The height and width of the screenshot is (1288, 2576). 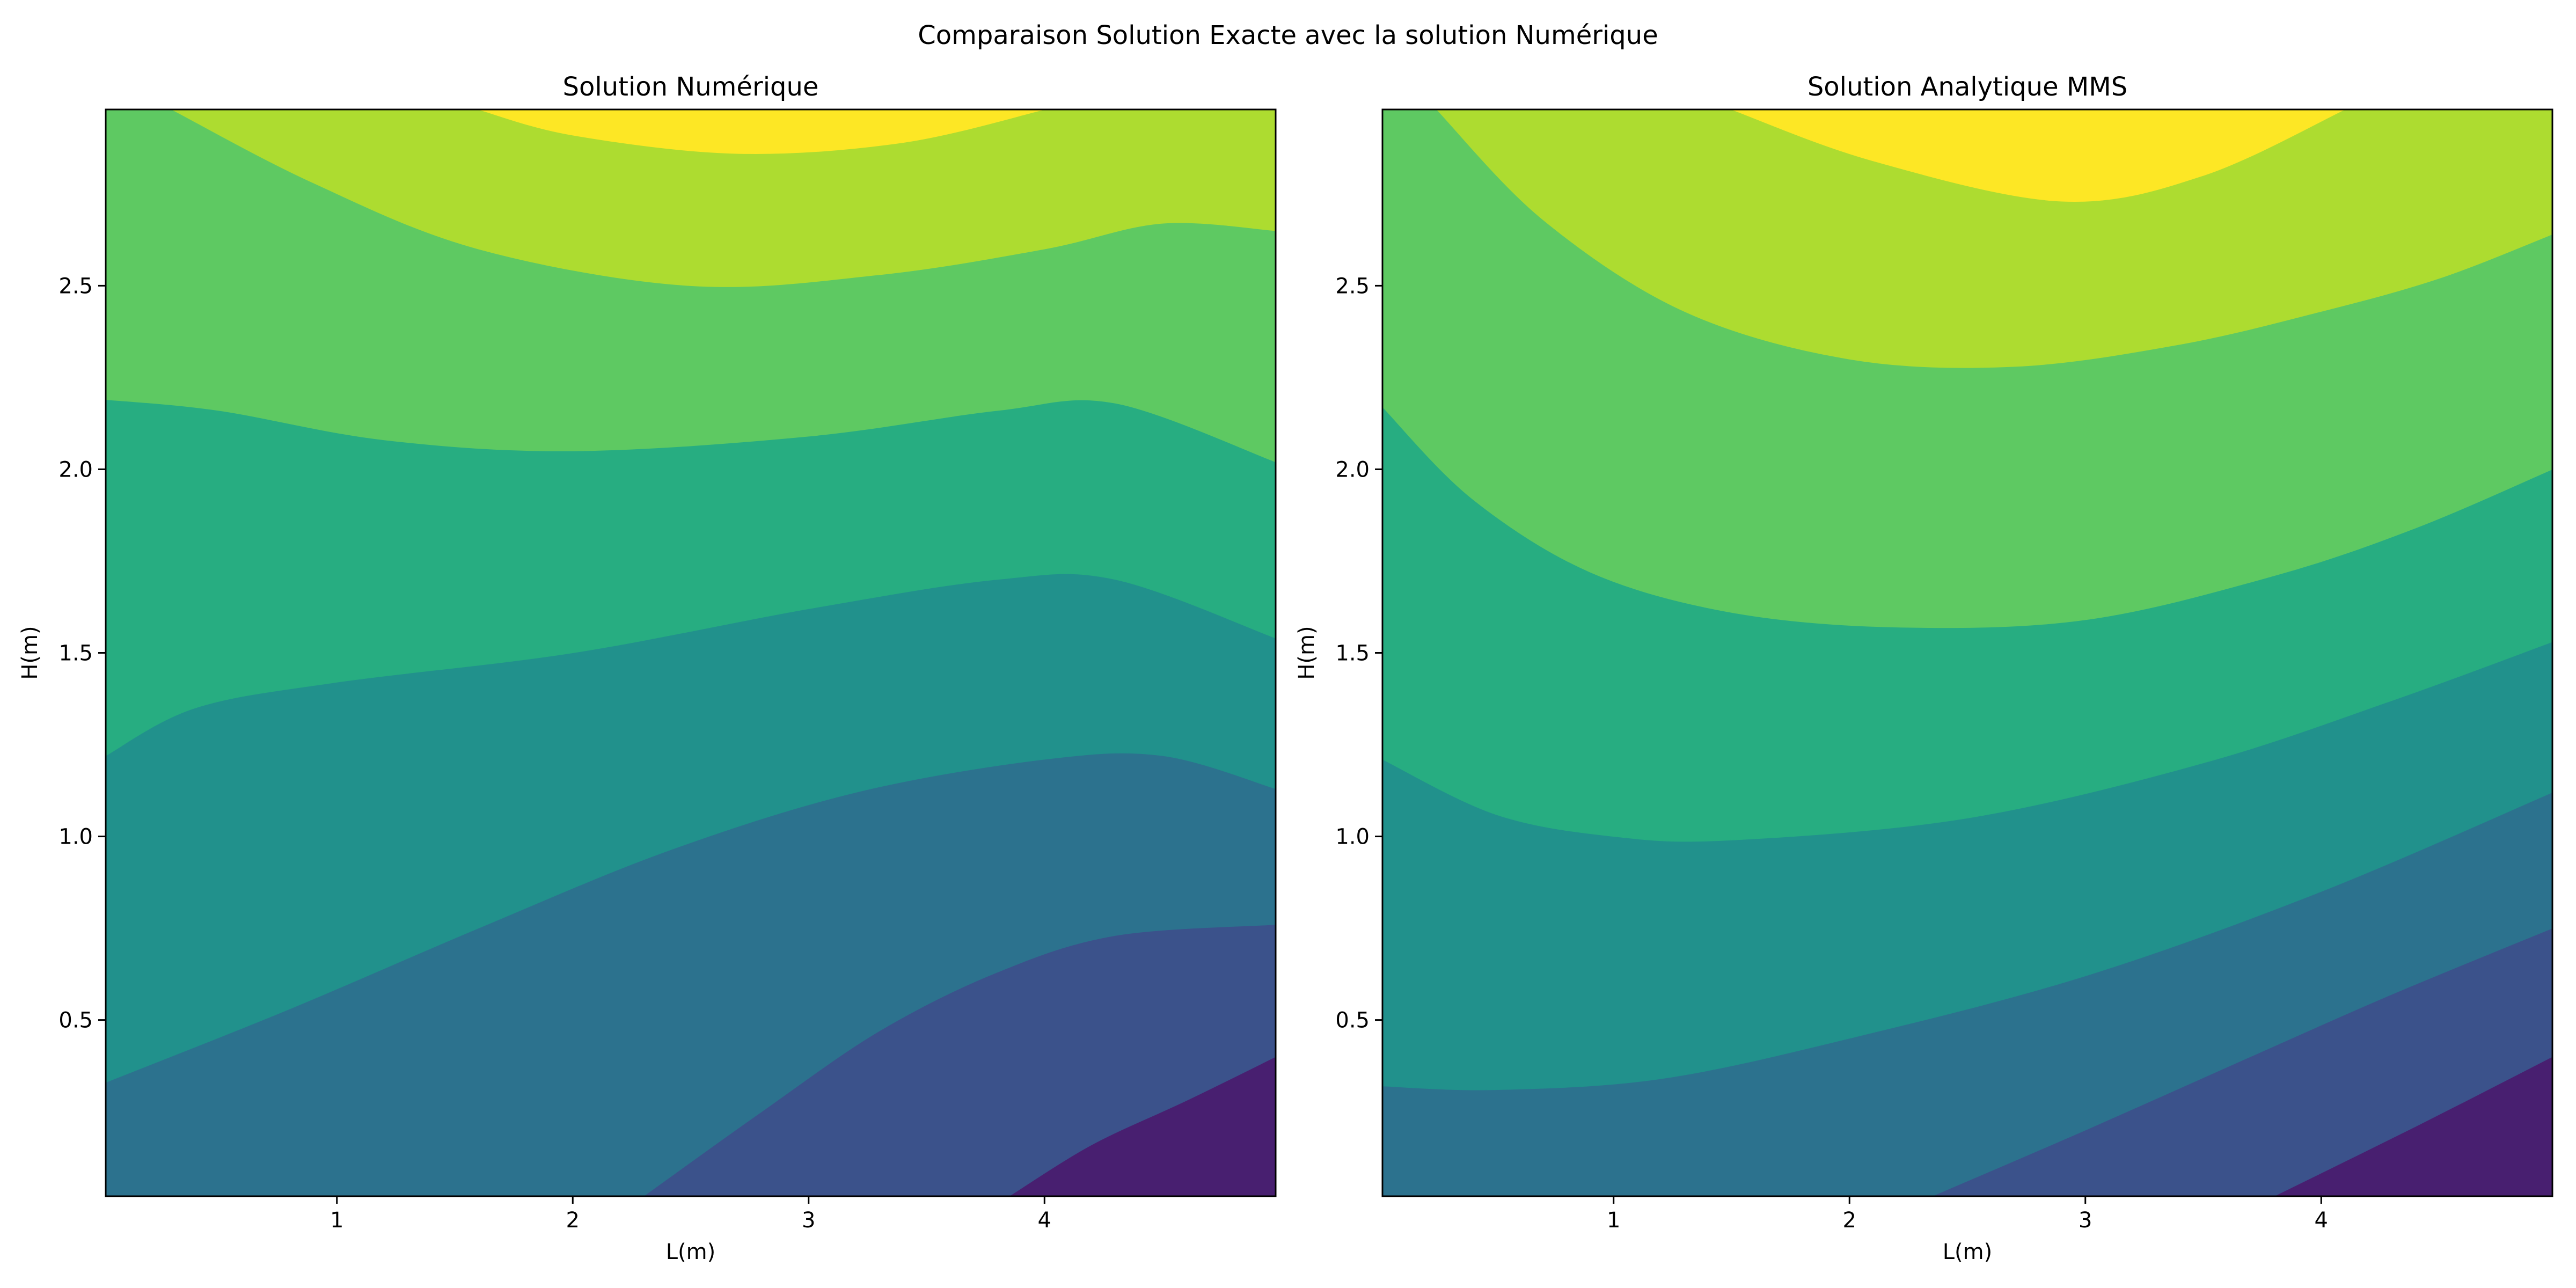 I want to click on panel-title: Solution Analytique MMS, so click(x=1967, y=87).